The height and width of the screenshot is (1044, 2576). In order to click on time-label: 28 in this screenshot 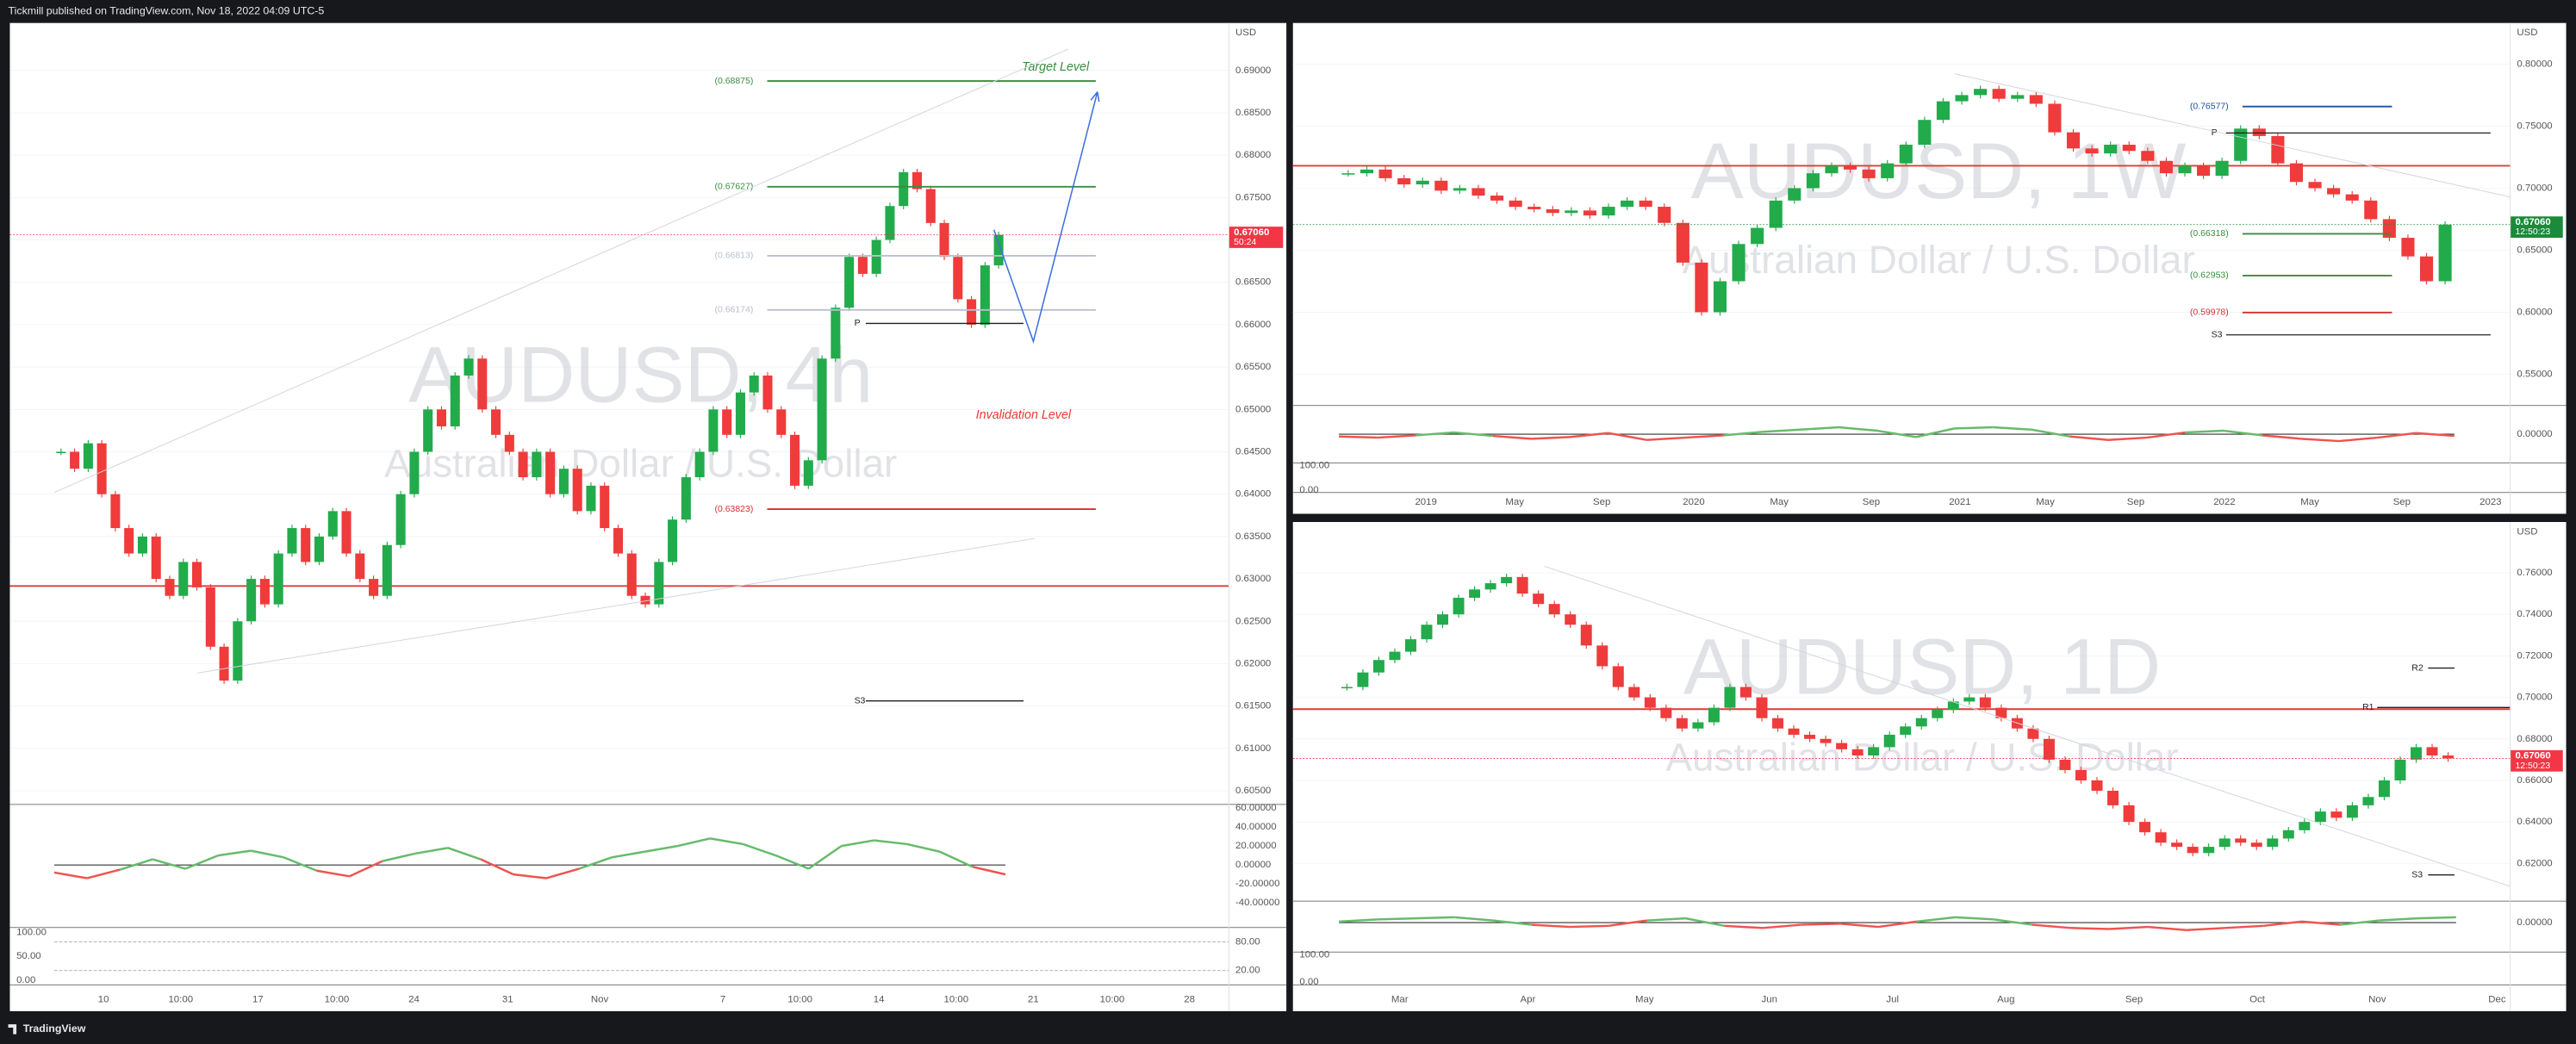, I will do `click(1189, 1000)`.